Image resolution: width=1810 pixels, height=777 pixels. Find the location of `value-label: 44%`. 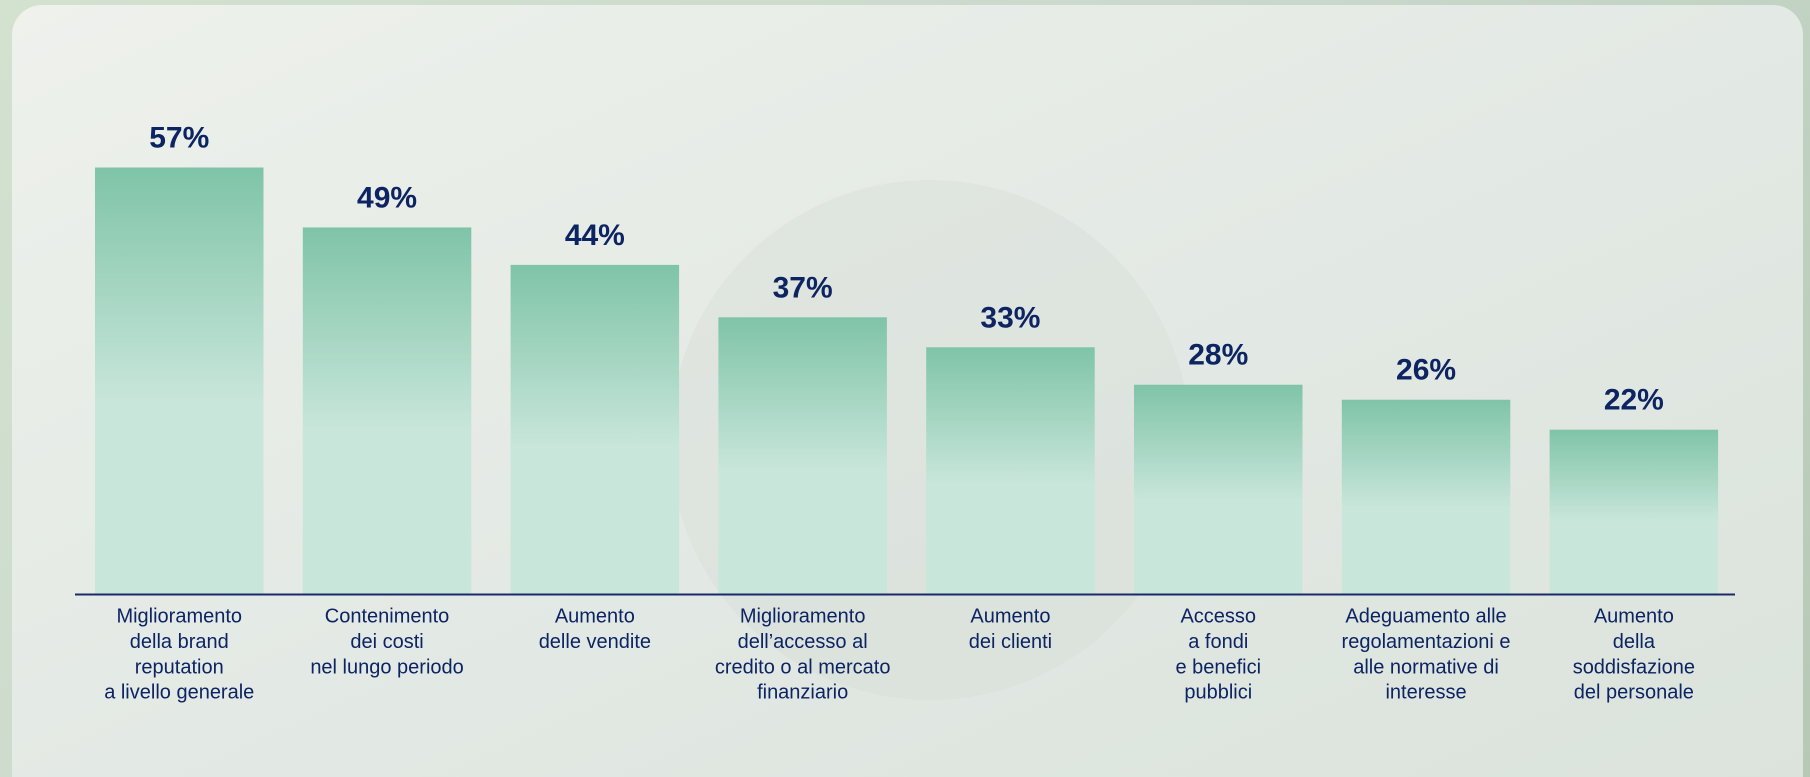

value-label: 44% is located at coordinates (595, 235).